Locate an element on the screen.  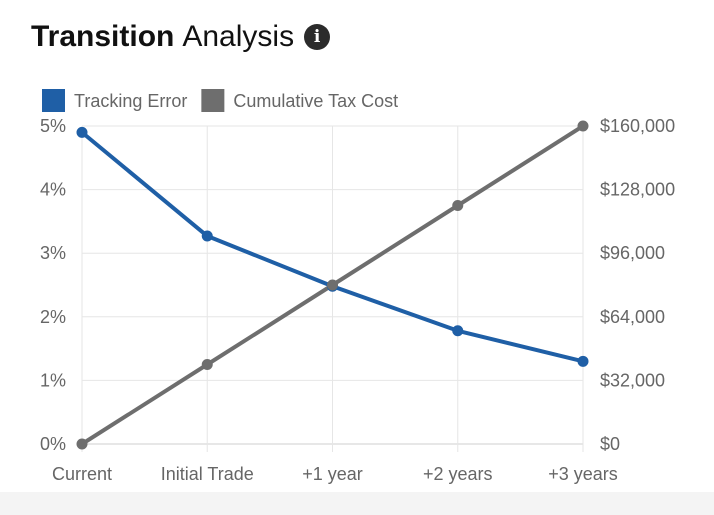
y-axis-left: 0% 1% 2% 3% 4% 5% is located at coordinates (53, 285).